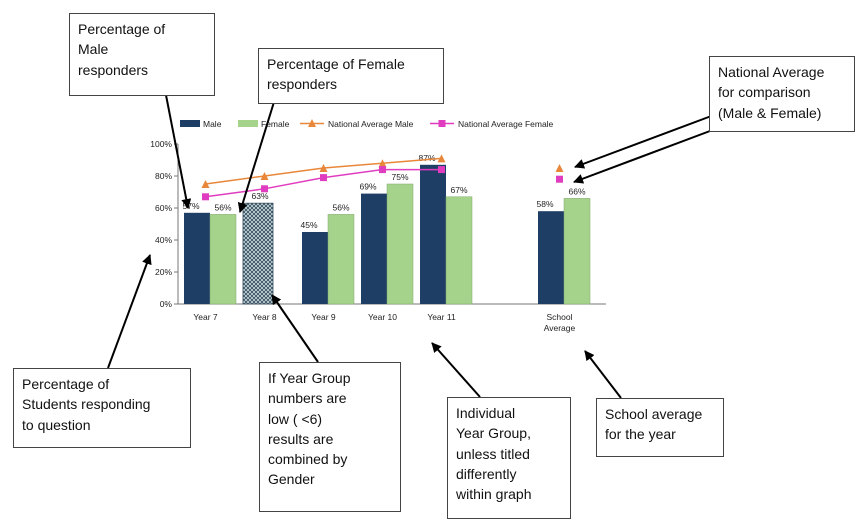 The width and height of the screenshot is (864, 520). I want to click on data-label-female: 75%, so click(399, 177).